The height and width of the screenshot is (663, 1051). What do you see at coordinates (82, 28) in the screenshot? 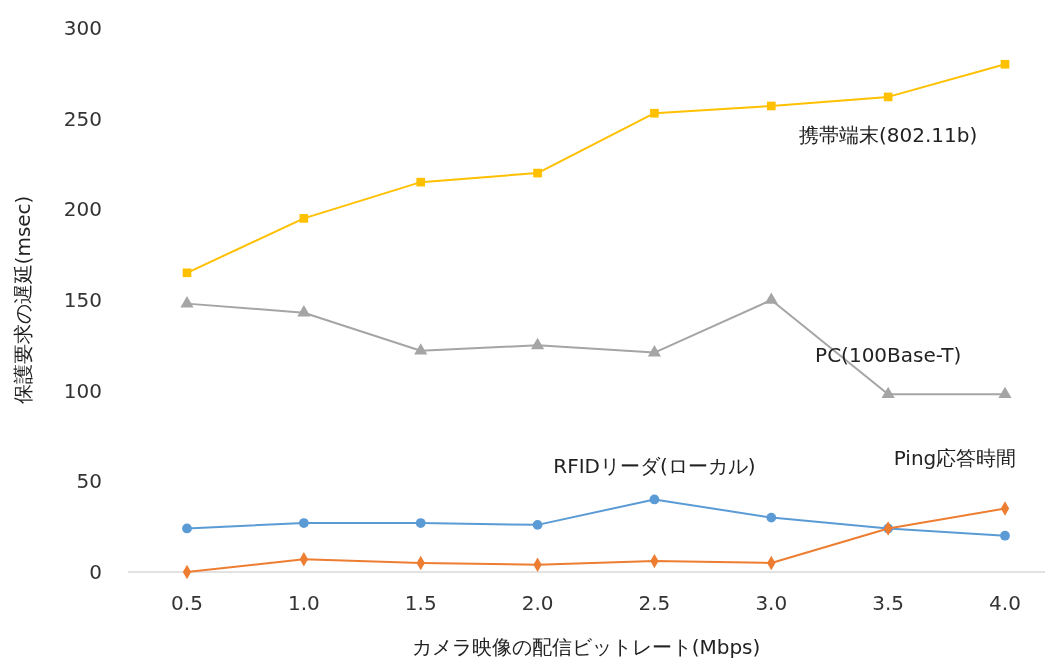
I see `y-tick-label: 300` at bounding box center [82, 28].